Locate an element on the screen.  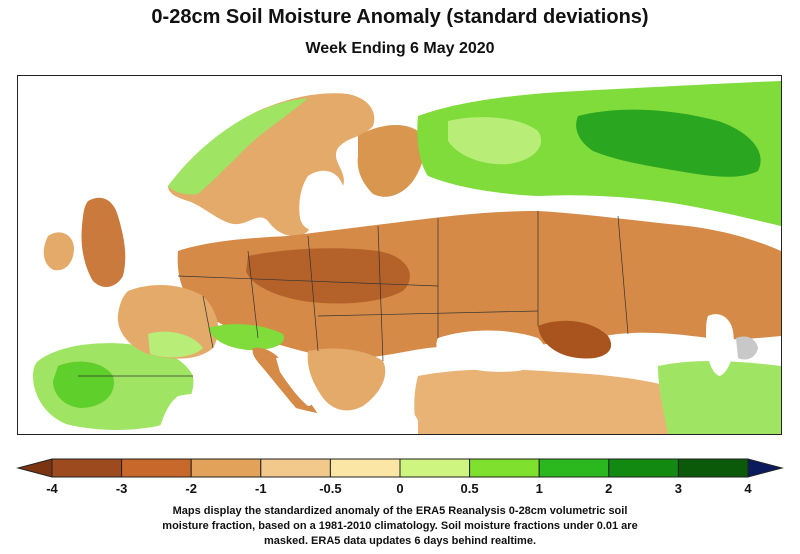
color-scale-over-arrow is located at coordinates (765, 468).